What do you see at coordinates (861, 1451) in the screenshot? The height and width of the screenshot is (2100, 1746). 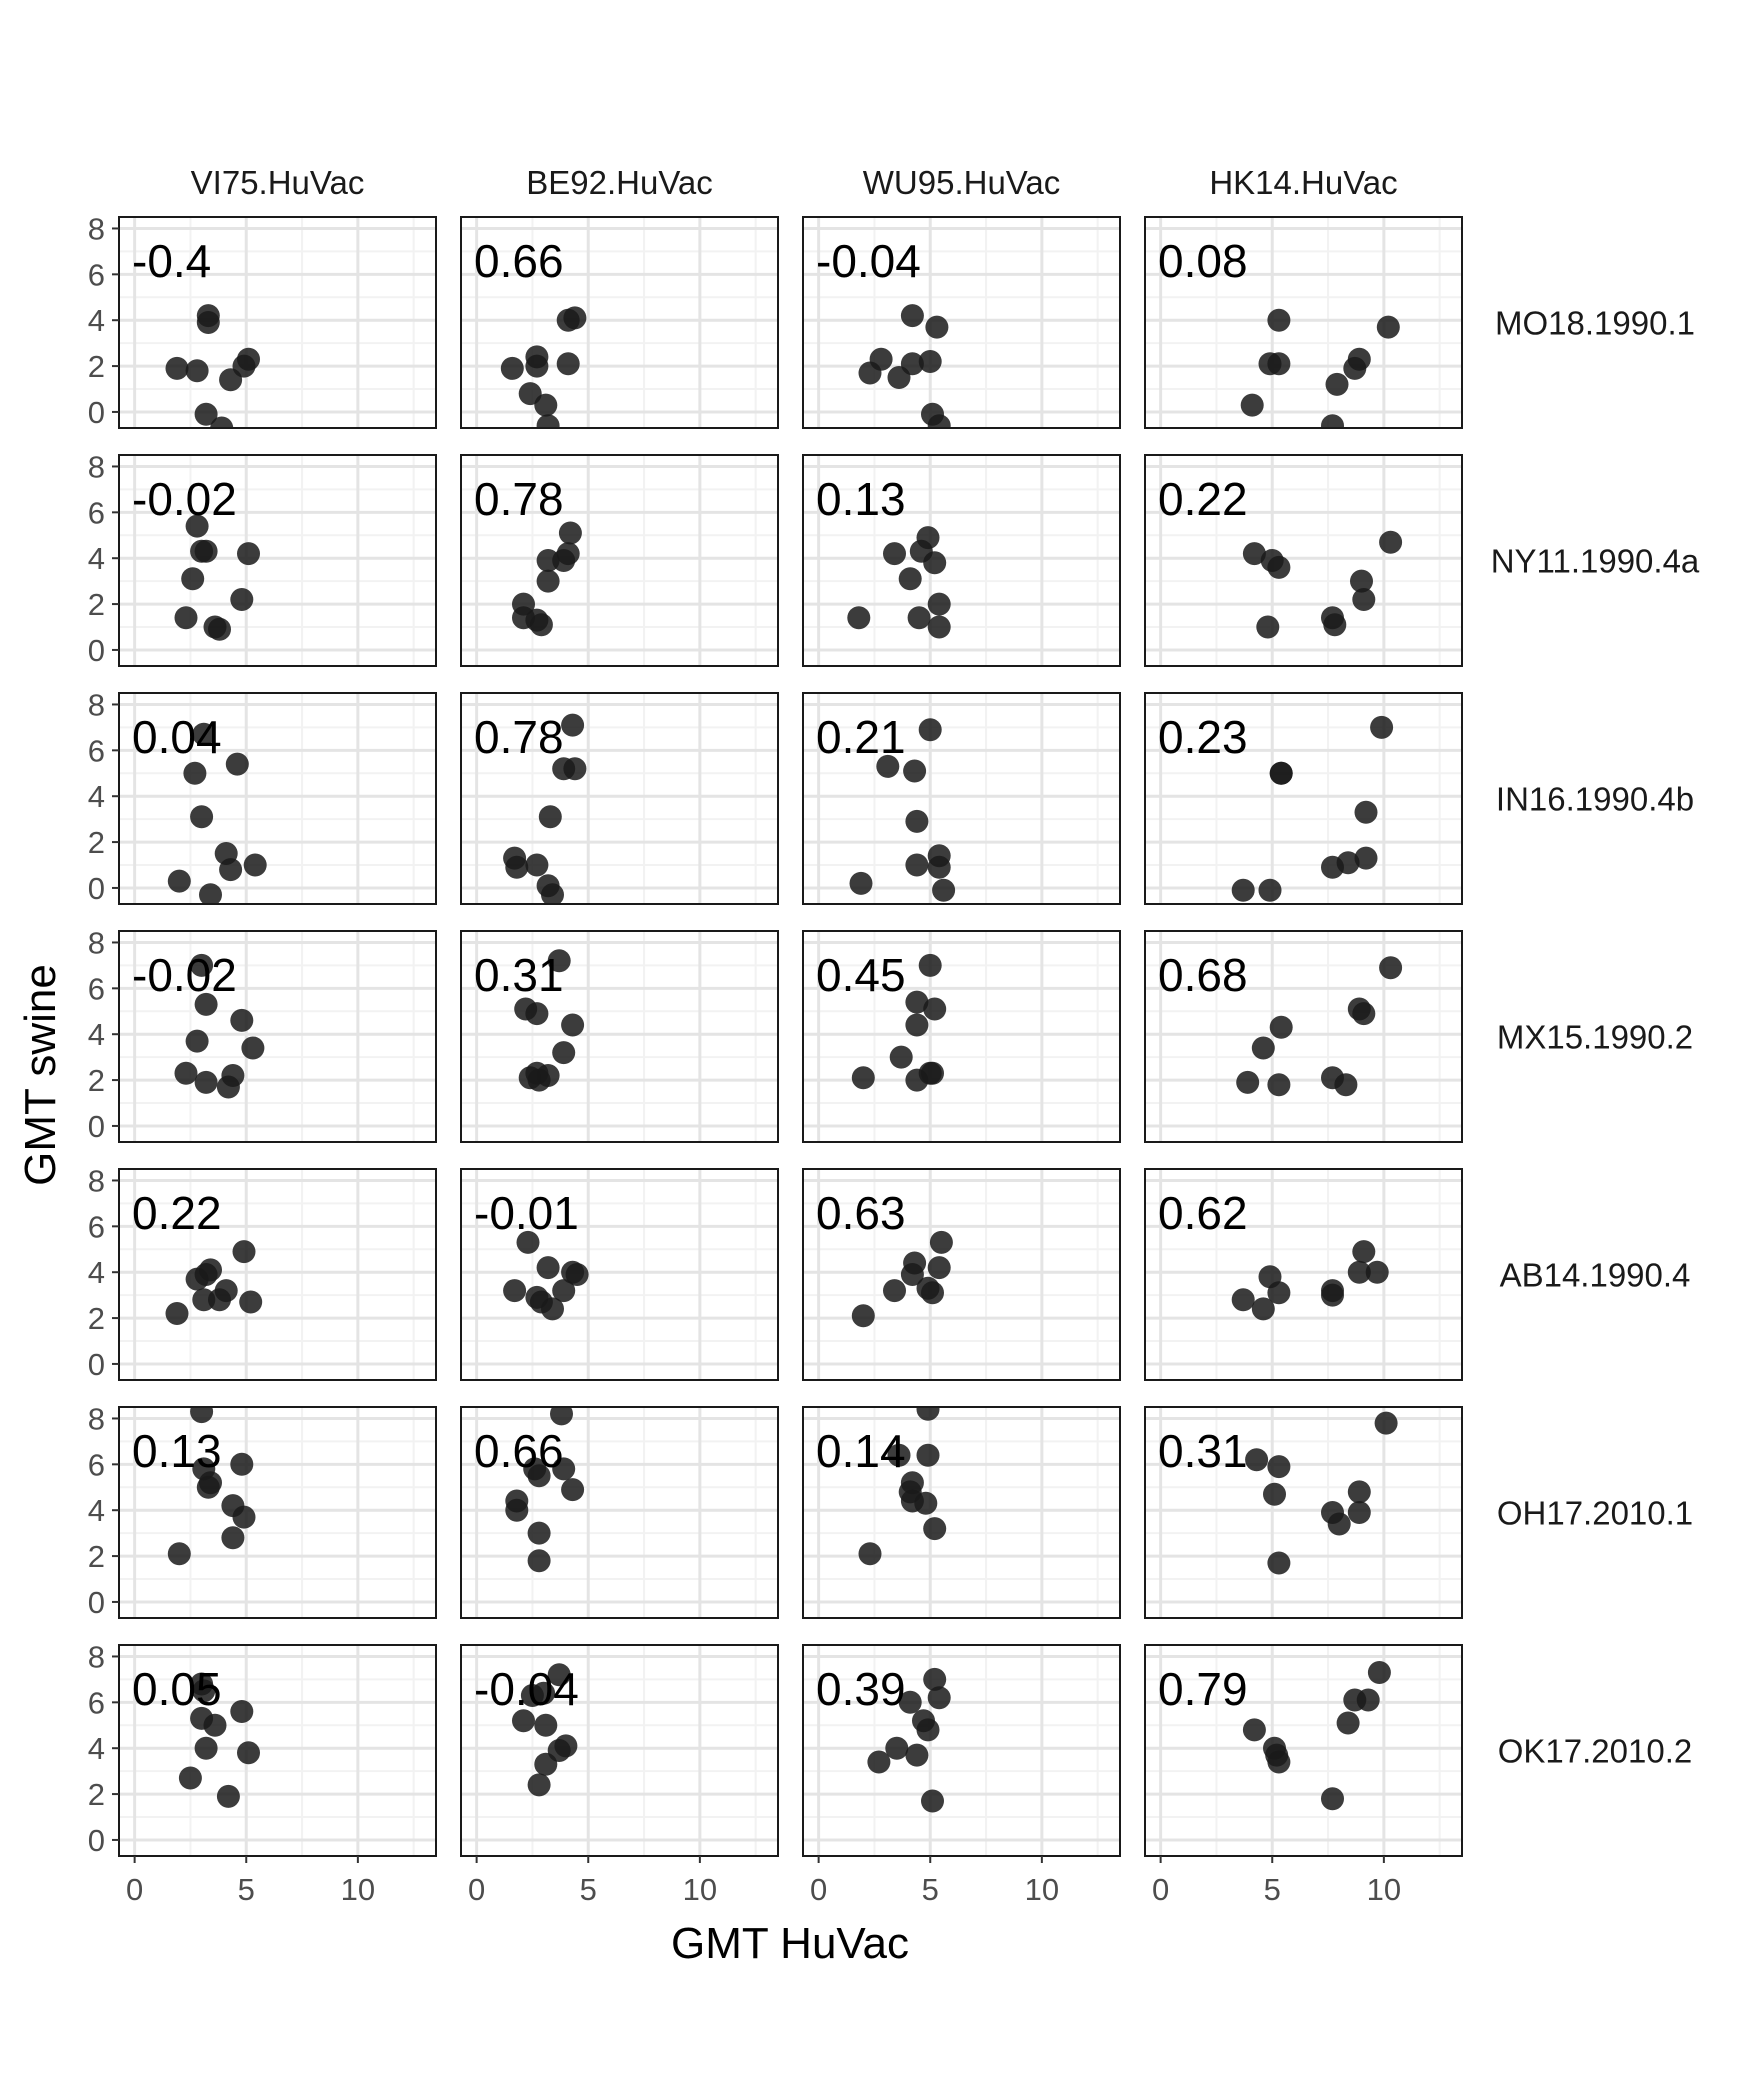 I see `correlation-label: 0.14` at bounding box center [861, 1451].